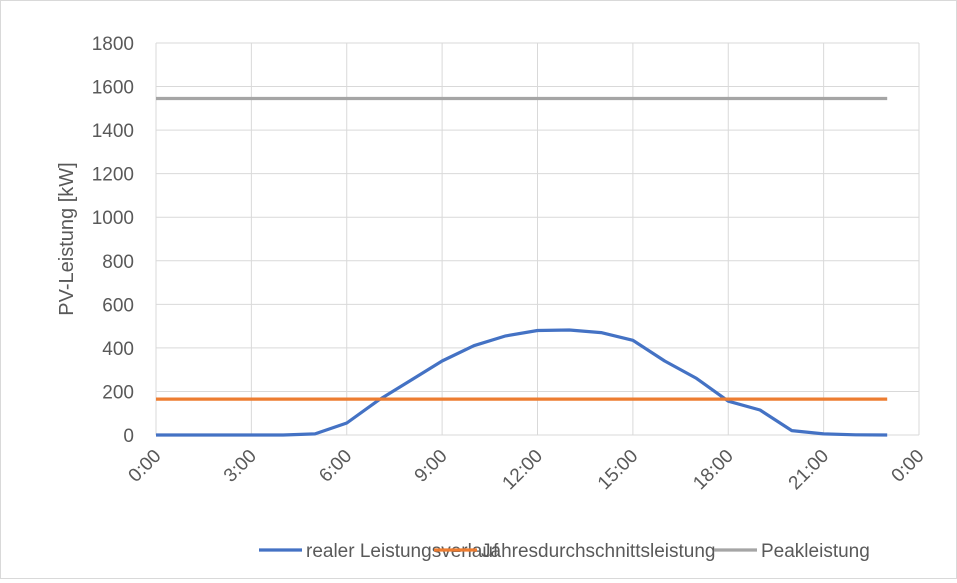 This screenshot has width=957, height=583. Describe the element at coordinates (113, 218) in the screenshot. I see `y-tick-label: 1000` at that location.